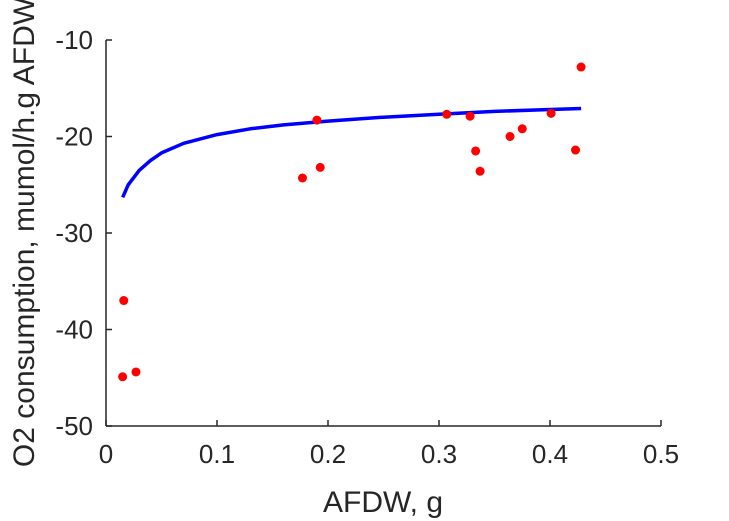  I want to click on fitted-curve-layer, so click(351, 152).